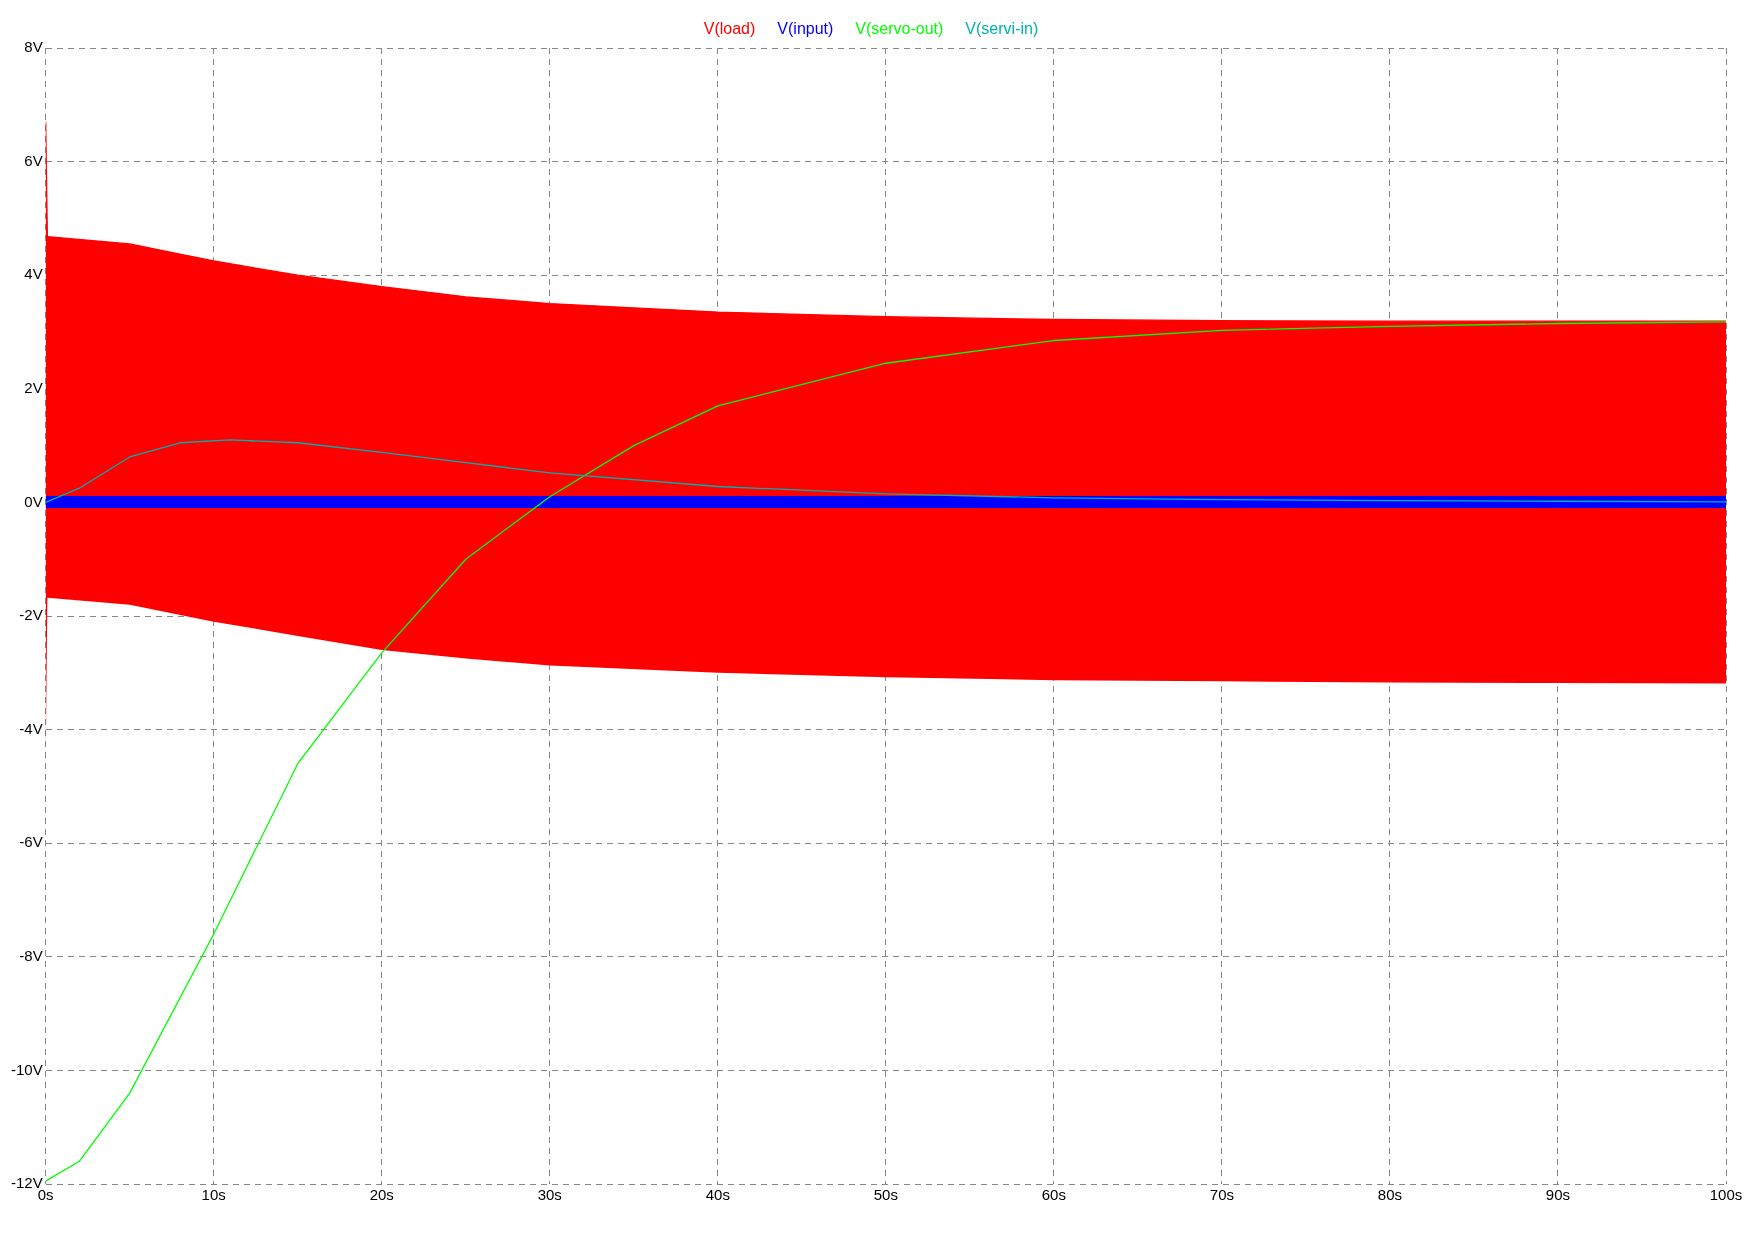 Image resolution: width=1754 pixels, height=1240 pixels. I want to click on y-tick-label: 6V, so click(33, 160).